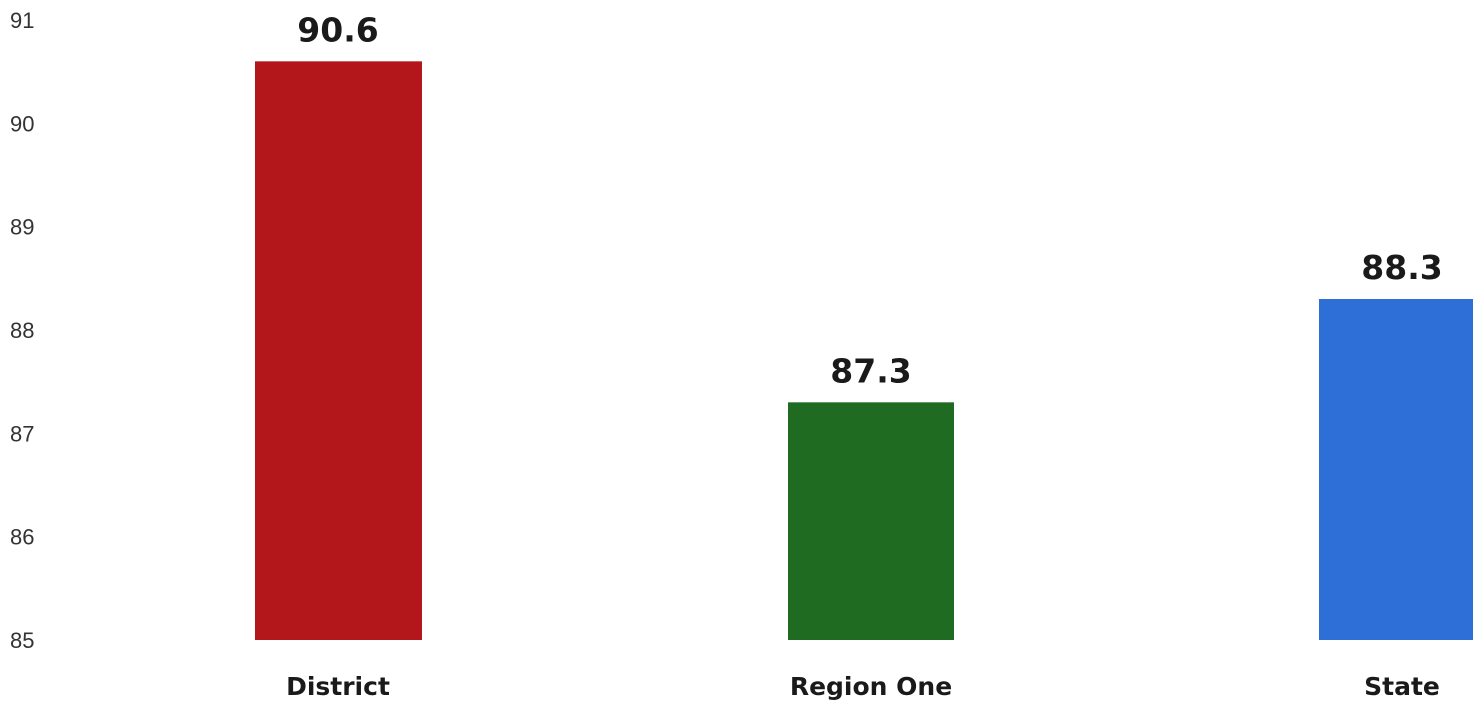  What do you see at coordinates (1402, 686) in the screenshot?
I see `x-tick-label: State` at bounding box center [1402, 686].